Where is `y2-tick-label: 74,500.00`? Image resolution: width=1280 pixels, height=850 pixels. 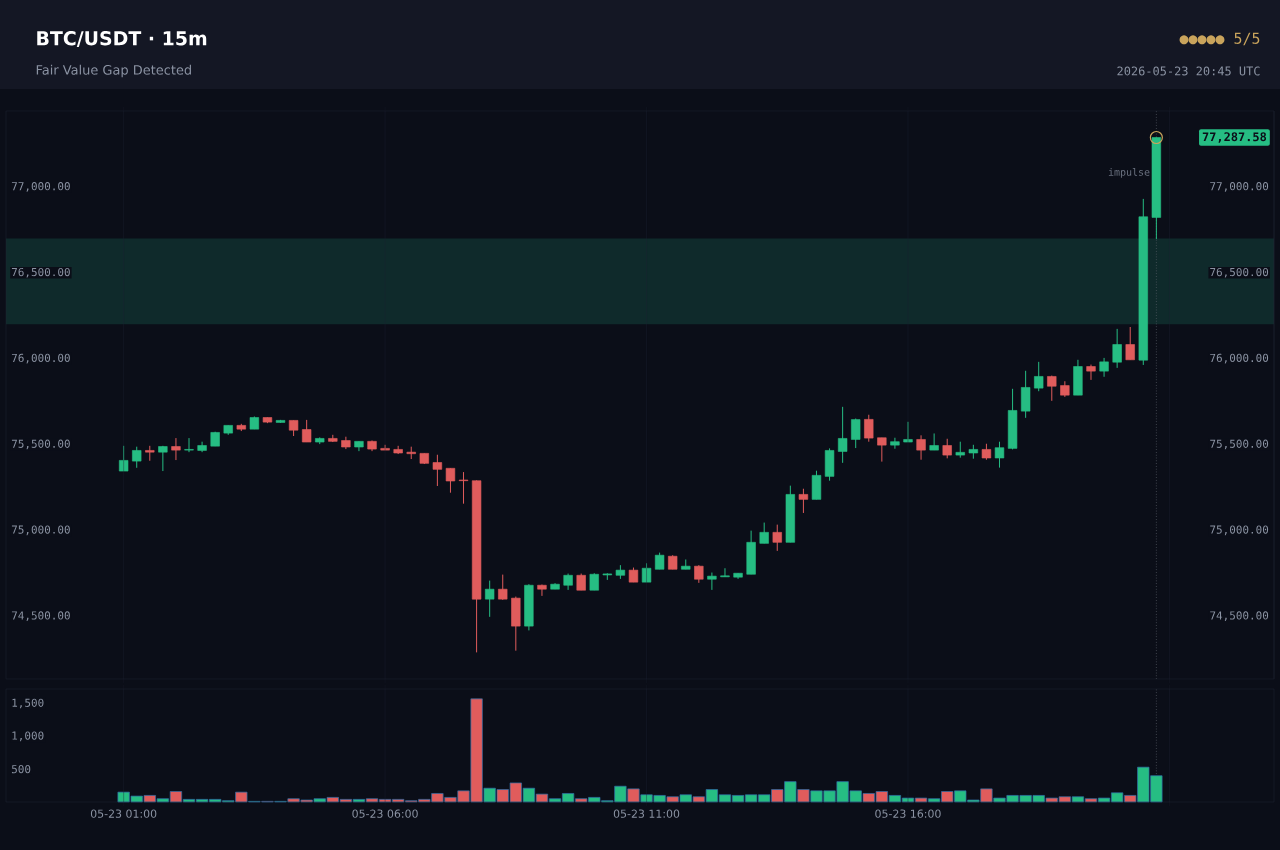
y2-tick-label: 74,500.00 is located at coordinates (1239, 616).